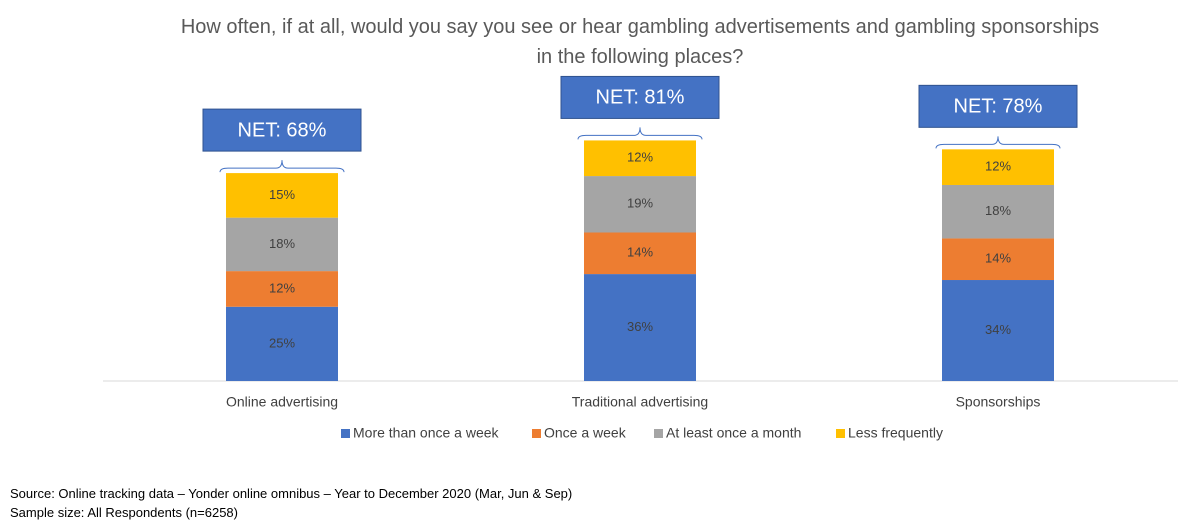 This screenshot has height=532, width=1192. I want to click on x-tick-label: Traditional advertising, so click(640, 402).